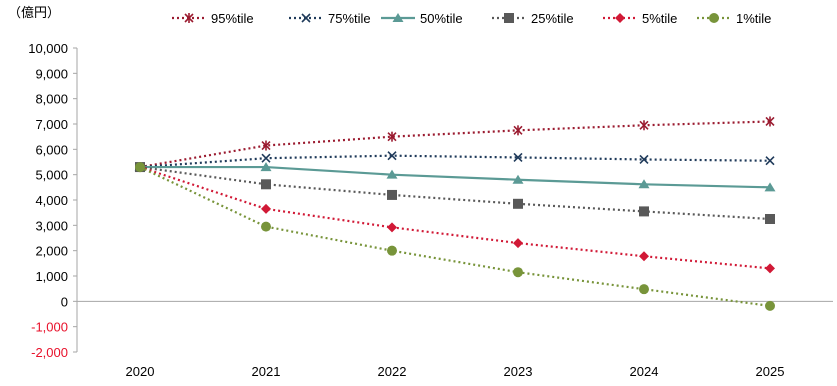 This screenshot has height=386, width=837. Describe the element at coordinates (51, 175) in the screenshot. I see `y-tick-label: 5,000` at that location.